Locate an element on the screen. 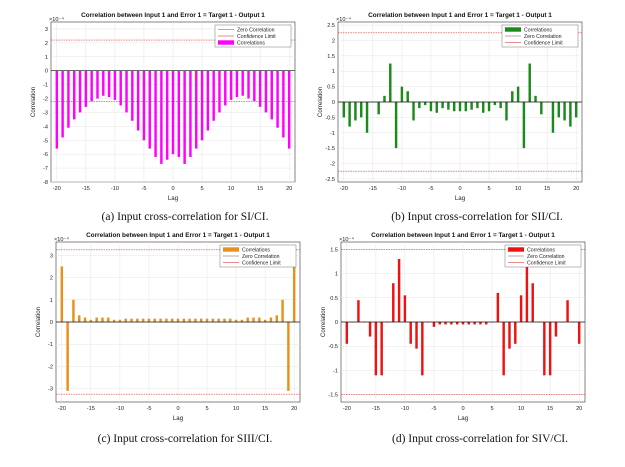  legend-label: Confidence Limit is located at coordinates (261, 263).